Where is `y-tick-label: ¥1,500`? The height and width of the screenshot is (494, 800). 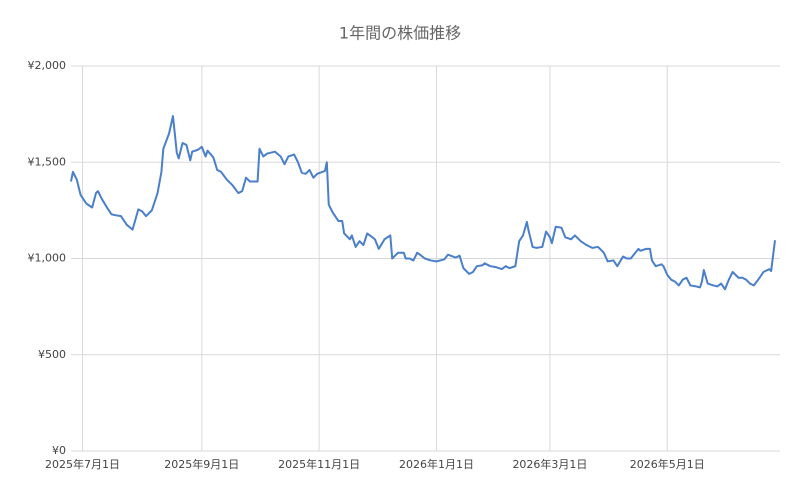
y-tick-label: ¥1,500 is located at coordinates (47, 161).